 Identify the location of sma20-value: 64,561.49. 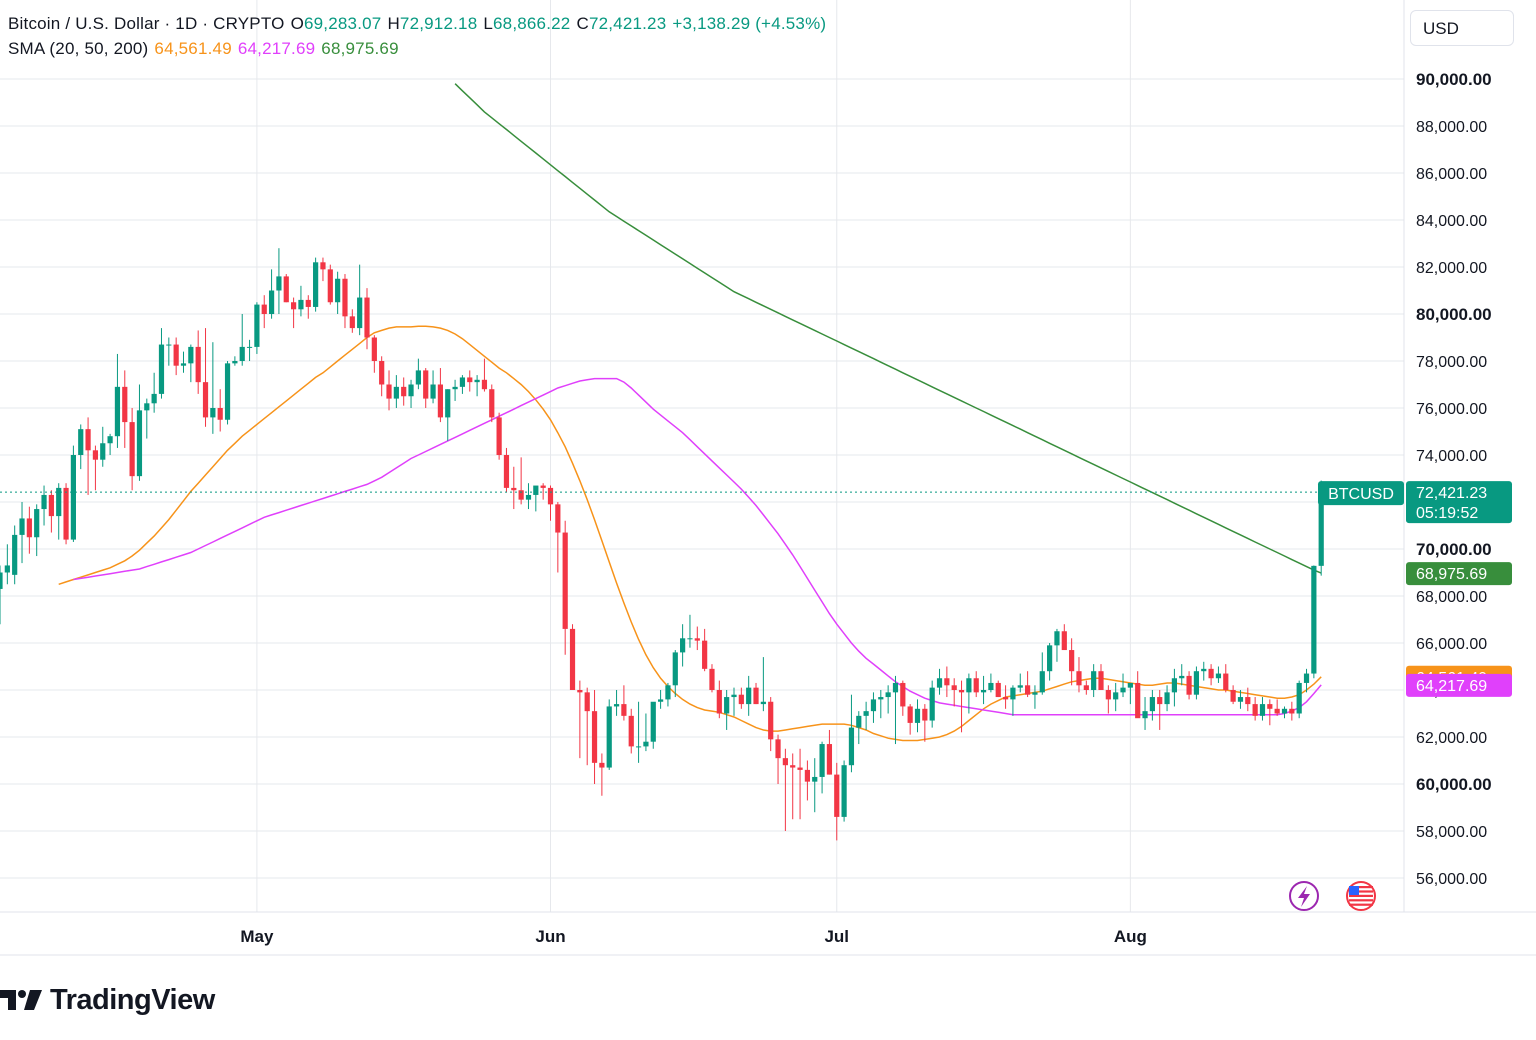
(193, 48).